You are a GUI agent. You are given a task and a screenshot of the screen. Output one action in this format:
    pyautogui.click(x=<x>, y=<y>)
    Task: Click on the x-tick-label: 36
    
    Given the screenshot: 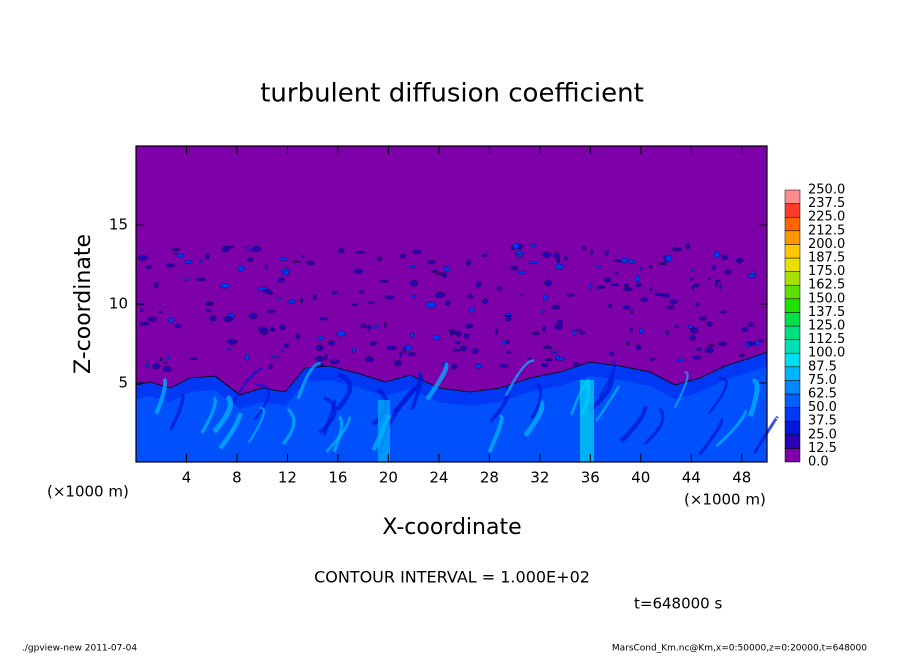 What is the action you would take?
    pyautogui.click(x=590, y=478)
    